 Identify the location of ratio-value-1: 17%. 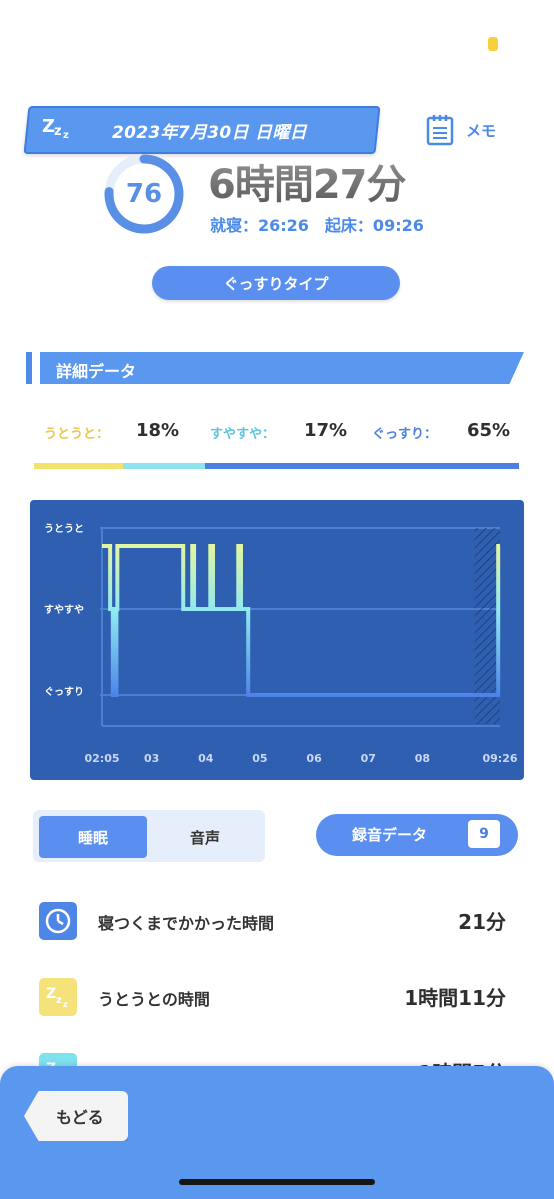
(326, 430).